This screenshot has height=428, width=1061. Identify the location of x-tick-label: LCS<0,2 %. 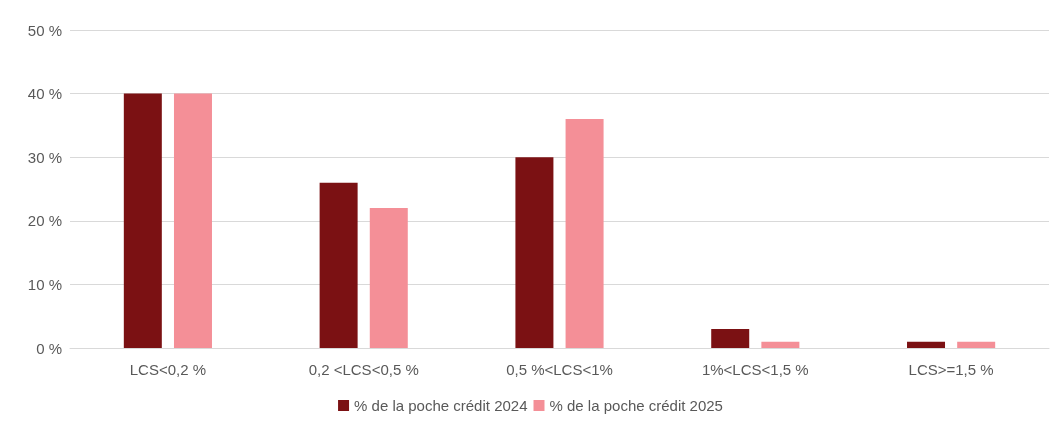
(168, 369).